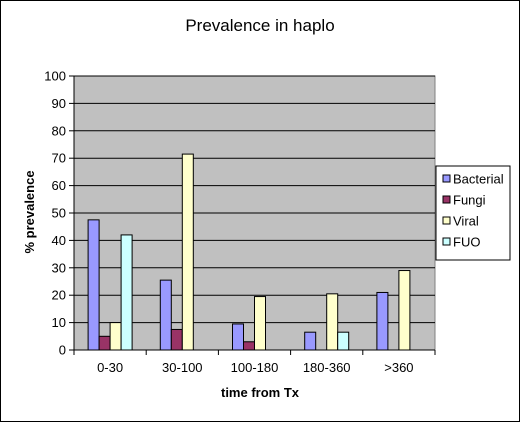 The height and width of the screenshot is (427, 520). Describe the element at coordinates (59, 267) in the screenshot. I see `y-tick-label: 30` at that location.